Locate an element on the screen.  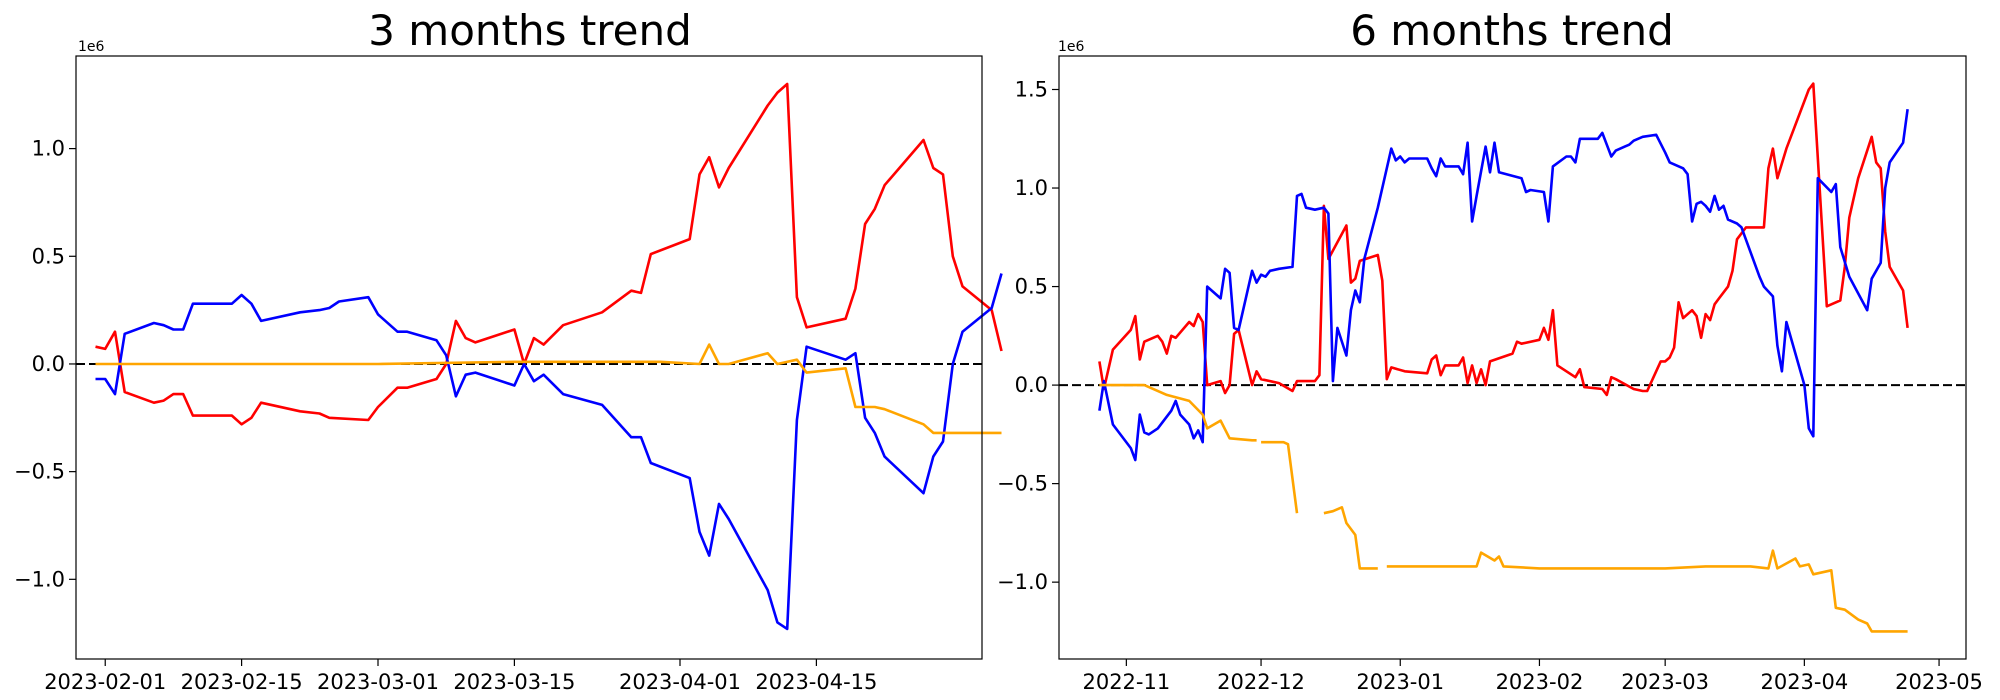
x-tick-label: 2023-01 is located at coordinates (1400, 682).